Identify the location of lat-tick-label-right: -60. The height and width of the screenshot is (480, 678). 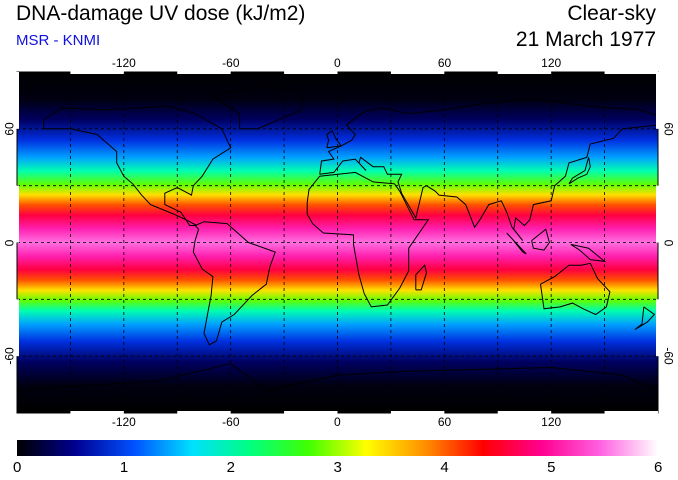
(668, 356).